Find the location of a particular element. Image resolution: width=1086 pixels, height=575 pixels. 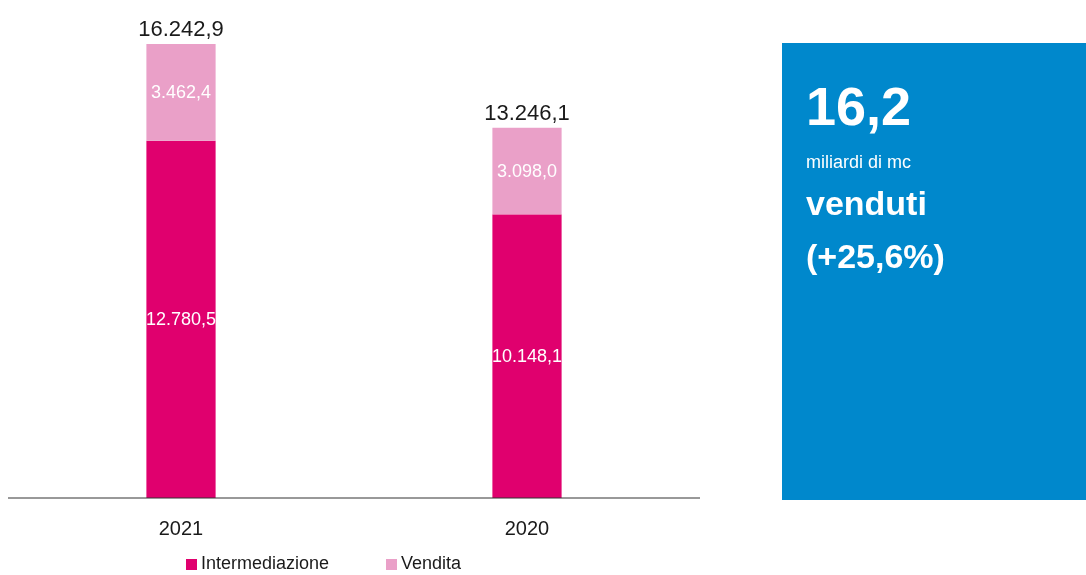

data-label: 10.148,1 is located at coordinates (527, 356).